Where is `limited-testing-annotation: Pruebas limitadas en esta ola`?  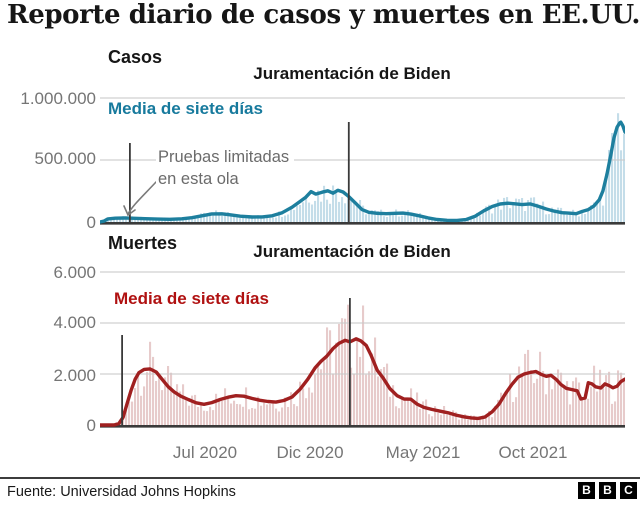
limited-testing-annotation: Pruebas limitadas en esta ola is located at coordinates (225, 168).